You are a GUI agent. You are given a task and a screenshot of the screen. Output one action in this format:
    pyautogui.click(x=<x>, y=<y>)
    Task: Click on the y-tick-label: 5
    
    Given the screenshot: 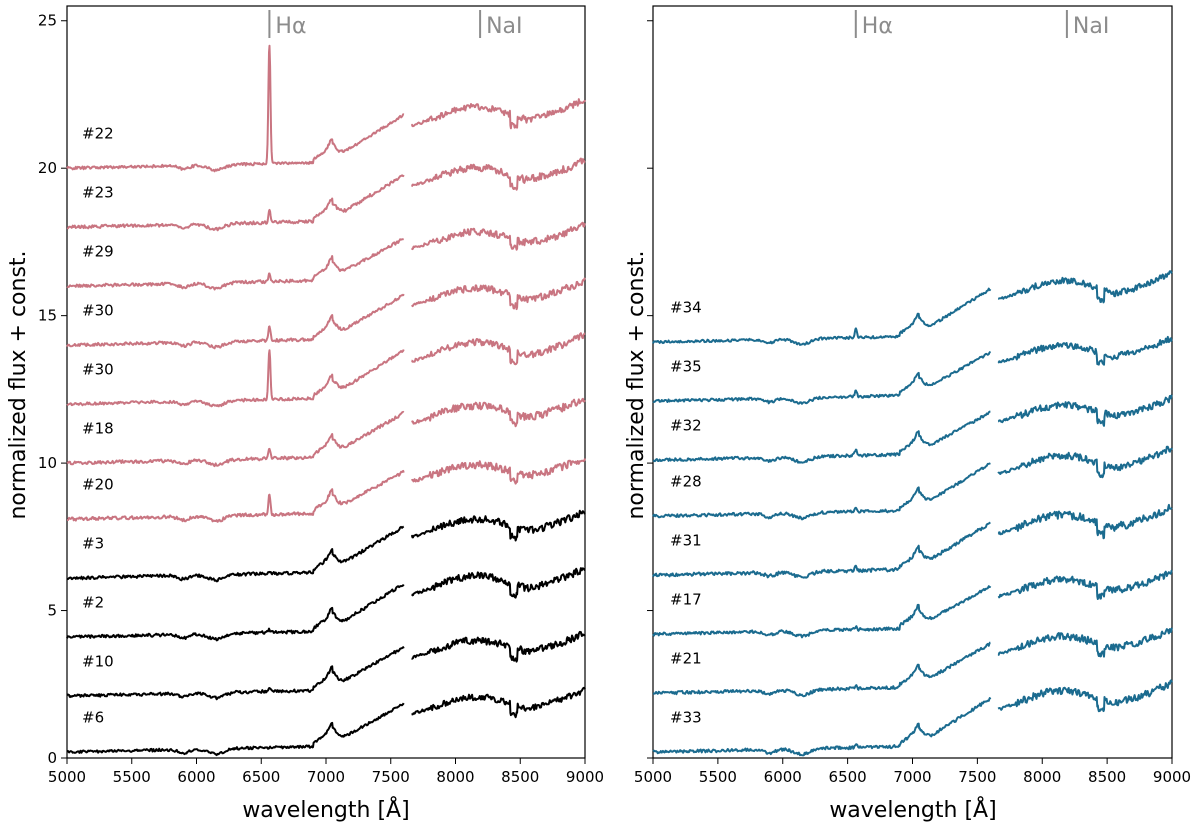 What is the action you would take?
    pyautogui.click(x=52, y=611)
    